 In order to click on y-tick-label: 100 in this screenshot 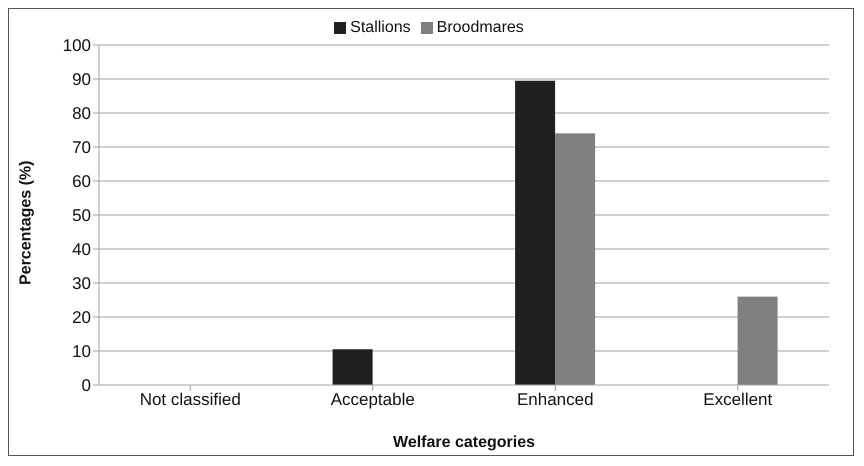, I will do `click(76, 46)`.